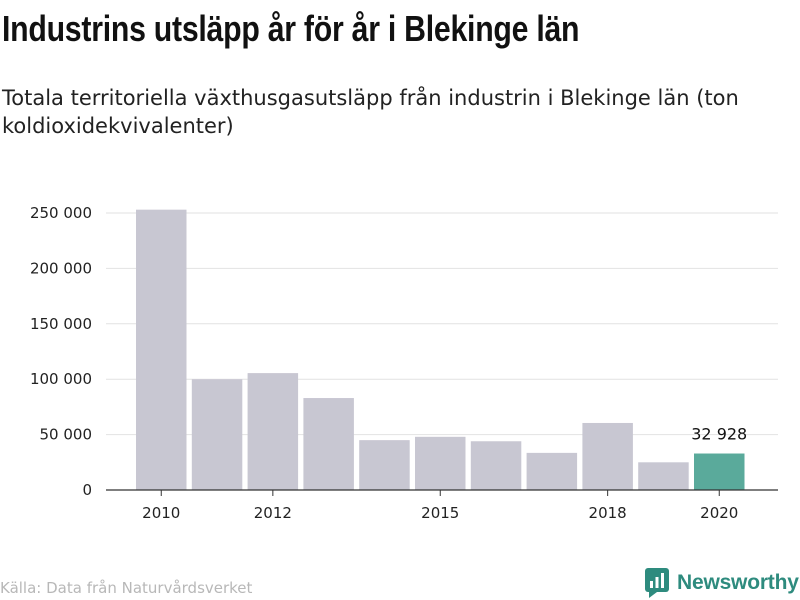  I want to click on x-tick-label: 2012, so click(273, 513).